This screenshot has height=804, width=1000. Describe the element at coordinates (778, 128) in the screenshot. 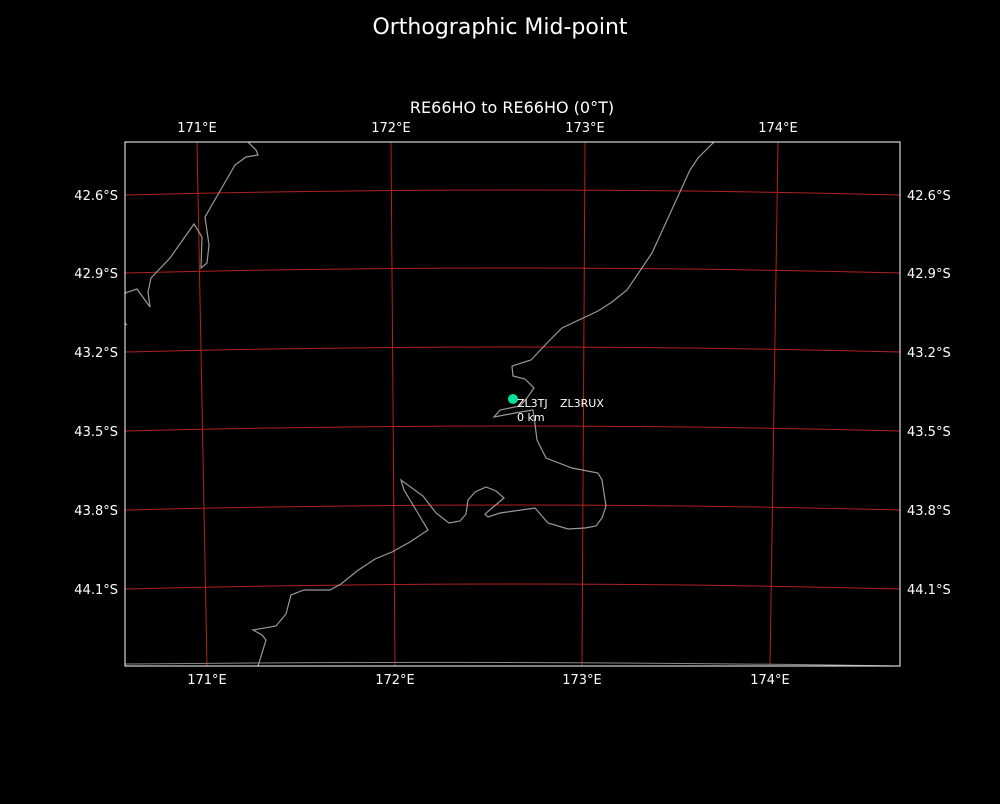

I see `lon-label-top: 174°E` at that location.